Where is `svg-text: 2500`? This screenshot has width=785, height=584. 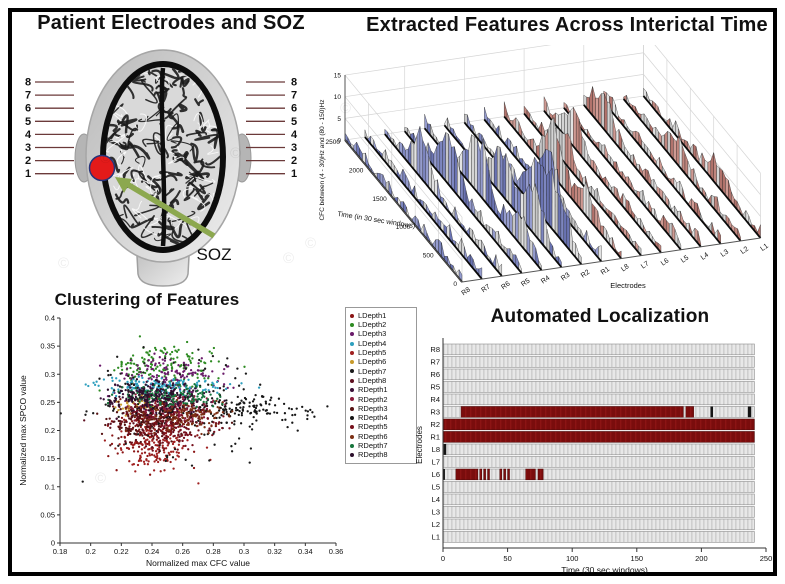
svg-text: 2500 is located at coordinates (333, 142).